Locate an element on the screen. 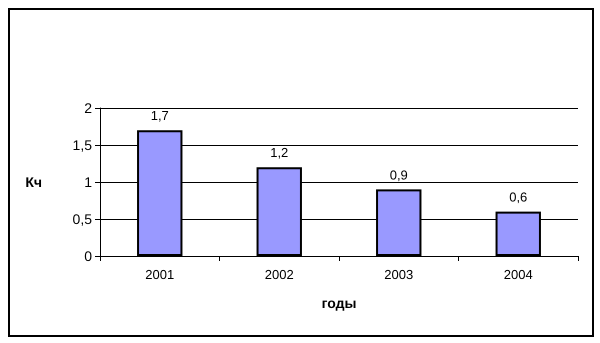  data-label: 1,7 is located at coordinates (159, 116).